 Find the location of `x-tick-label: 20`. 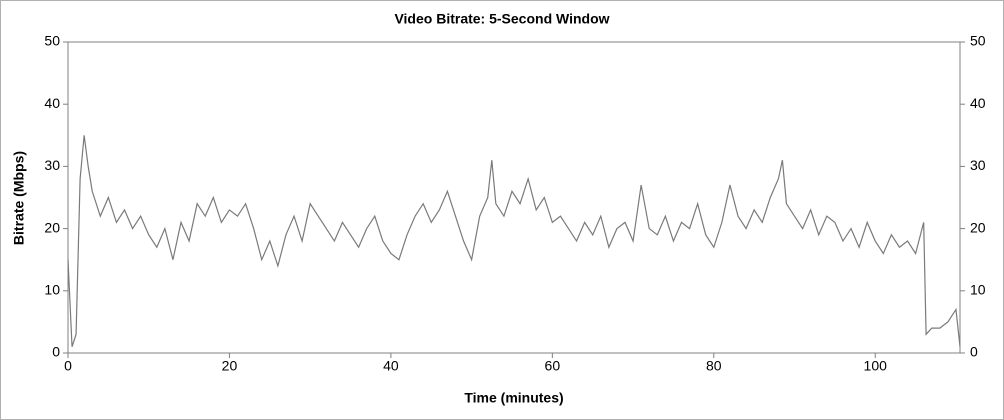

x-tick-label: 20 is located at coordinates (230, 366).